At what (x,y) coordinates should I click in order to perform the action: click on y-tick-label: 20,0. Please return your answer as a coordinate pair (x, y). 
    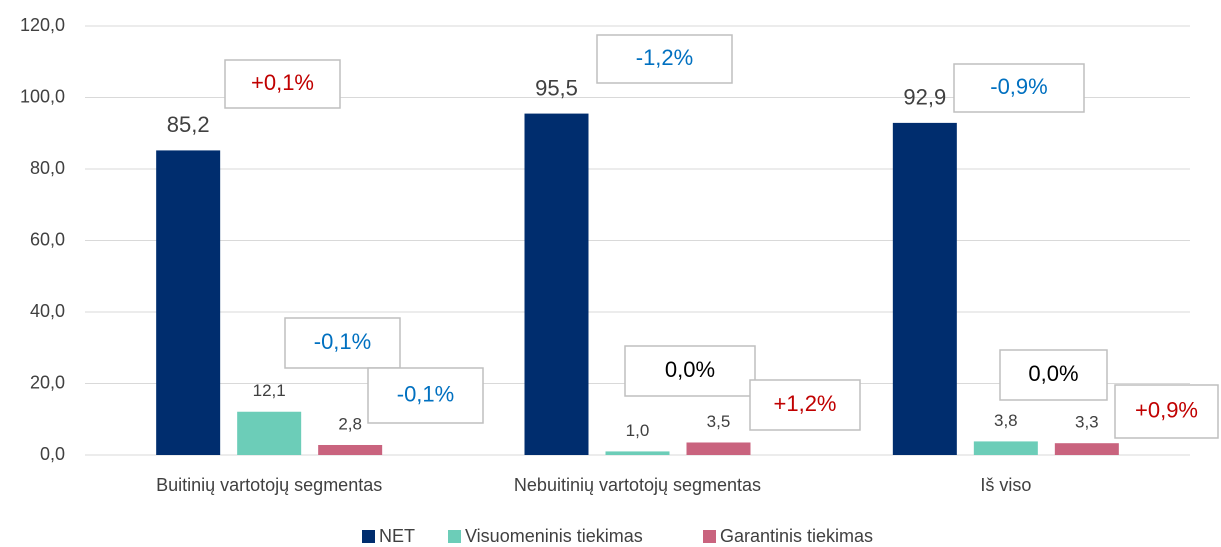
    Looking at the image, I should click on (47, 382).